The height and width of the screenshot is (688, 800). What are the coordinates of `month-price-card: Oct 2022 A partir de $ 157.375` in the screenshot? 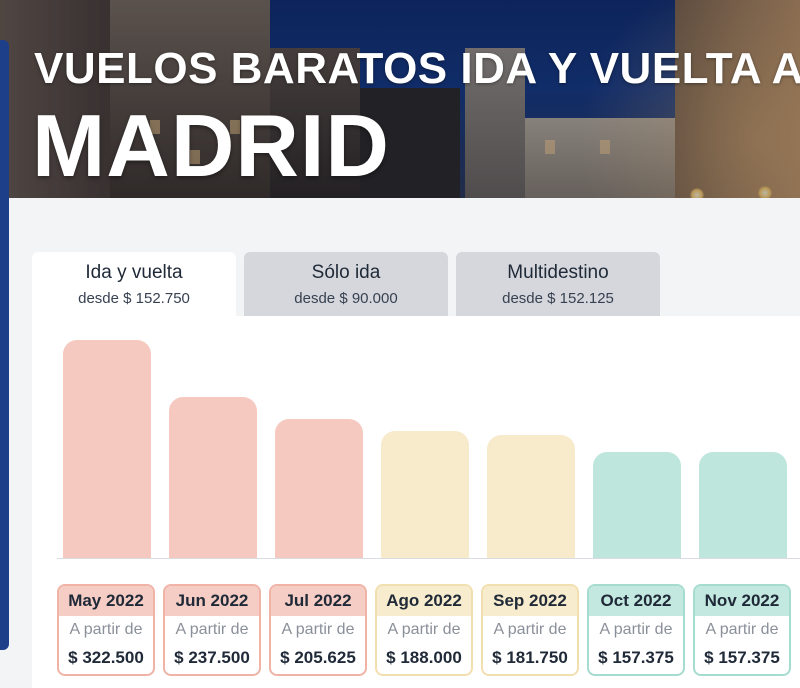 It's located at (636, 630).